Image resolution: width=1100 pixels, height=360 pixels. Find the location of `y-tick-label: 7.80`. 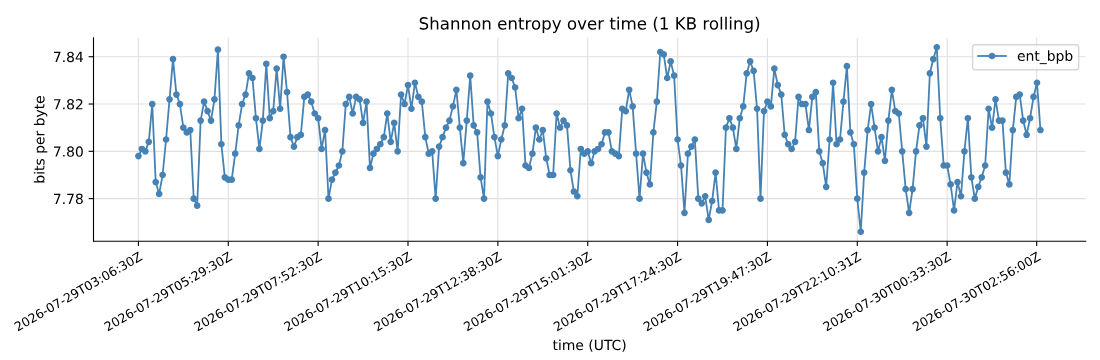

y-tick-label: 7.80 is located at coordinates (68, 151).